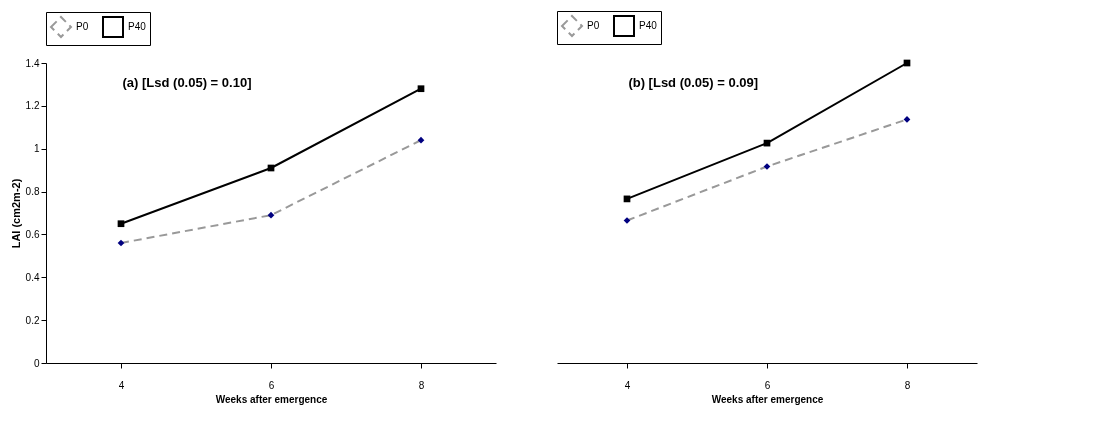 This screenshot has height=440, width=1114. Describe the element at coordinates (32, 234) in the screenshot. I see `y-tick-label: 0.6` at that location.